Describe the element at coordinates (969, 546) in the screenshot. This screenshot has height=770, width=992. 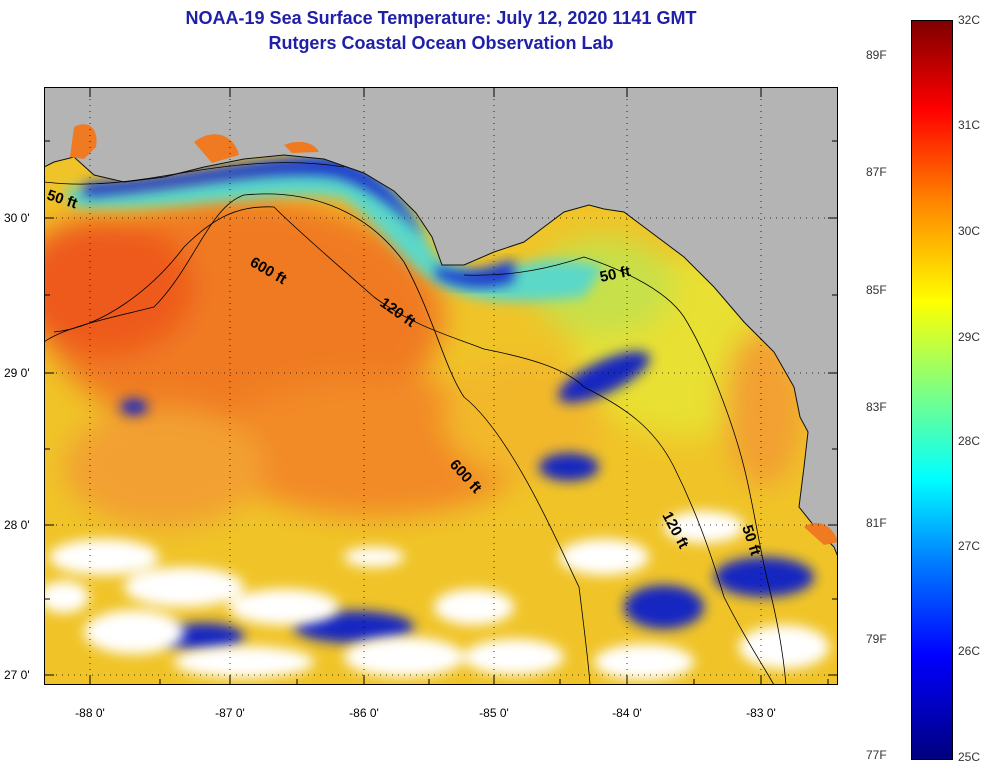
I see `colorbar-label-27c: 27C` at that location.